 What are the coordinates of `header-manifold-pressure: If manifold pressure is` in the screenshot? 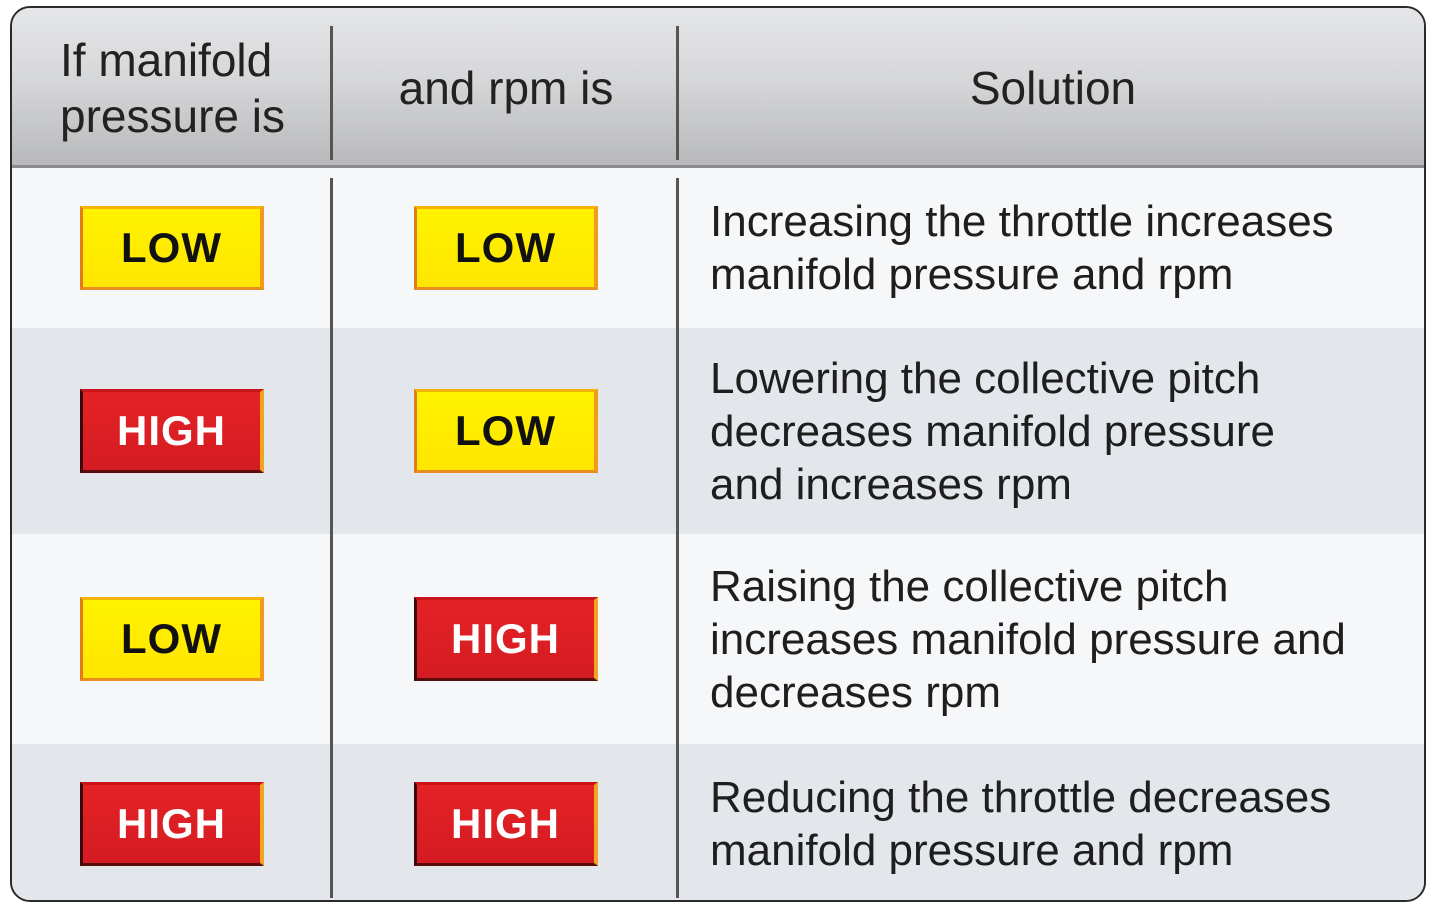 It's located at (195, 88).